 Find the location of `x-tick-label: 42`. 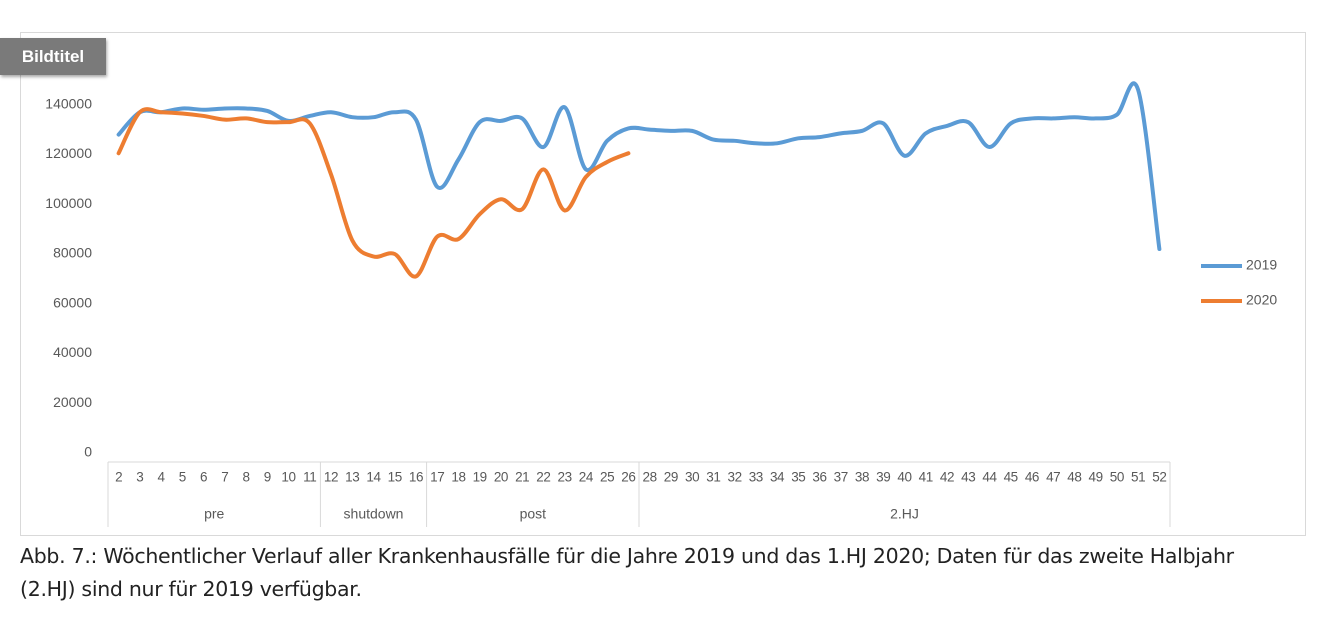

x-tick-label: 42 is located at coordinates (947, 477).